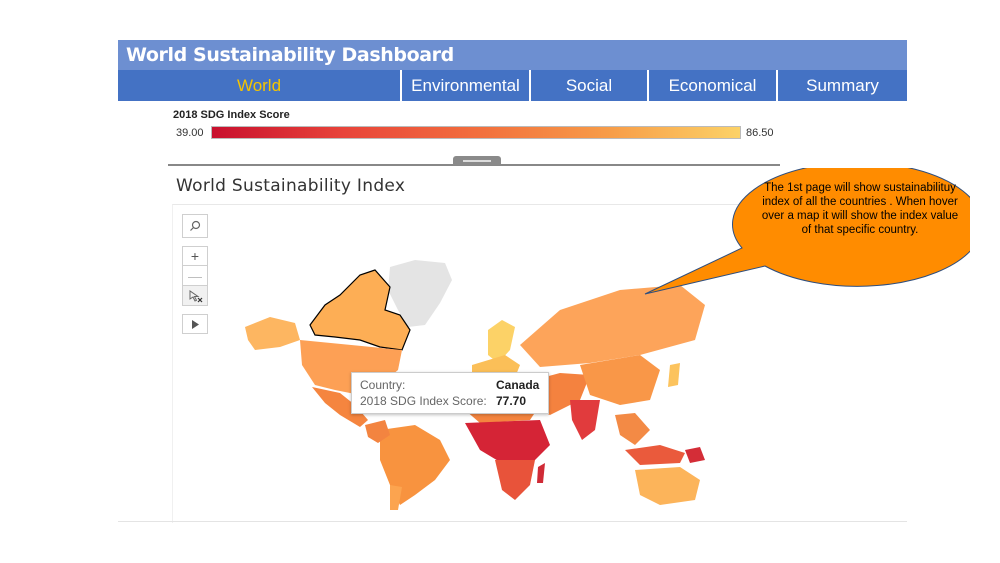 The width and height of the screenshot is (1000, 563). I want to click on section-divider, so click(474, 165).